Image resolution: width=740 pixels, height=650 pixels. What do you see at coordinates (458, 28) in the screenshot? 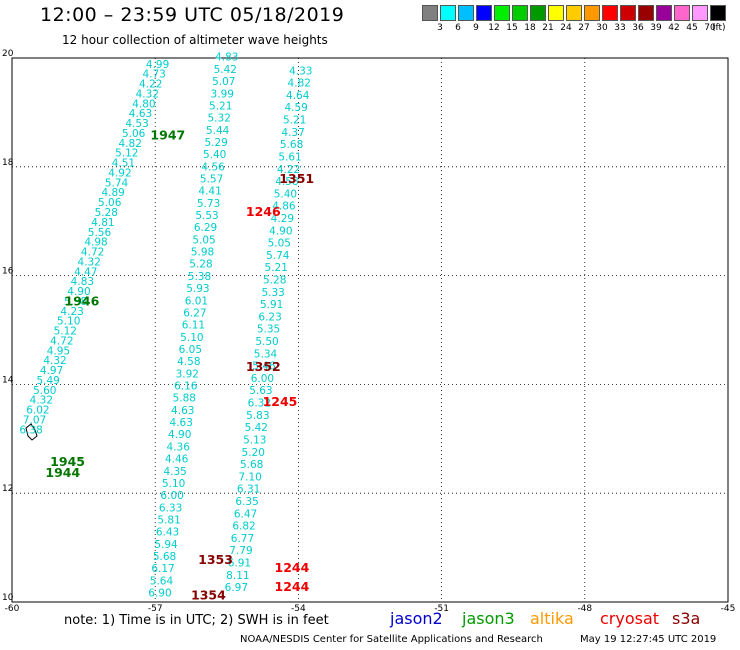
I see `legend-label: 6` at bounding box center [458, 28].